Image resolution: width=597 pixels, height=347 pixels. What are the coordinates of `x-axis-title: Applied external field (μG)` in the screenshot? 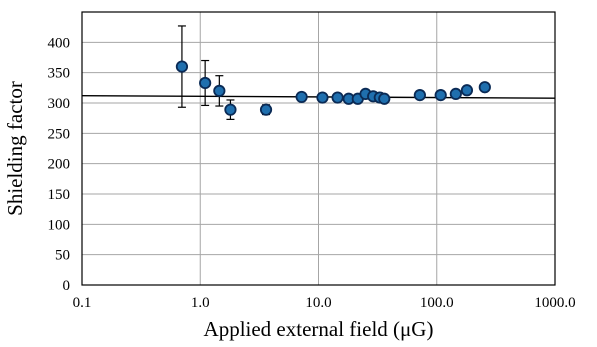 It's located at (319, 329).